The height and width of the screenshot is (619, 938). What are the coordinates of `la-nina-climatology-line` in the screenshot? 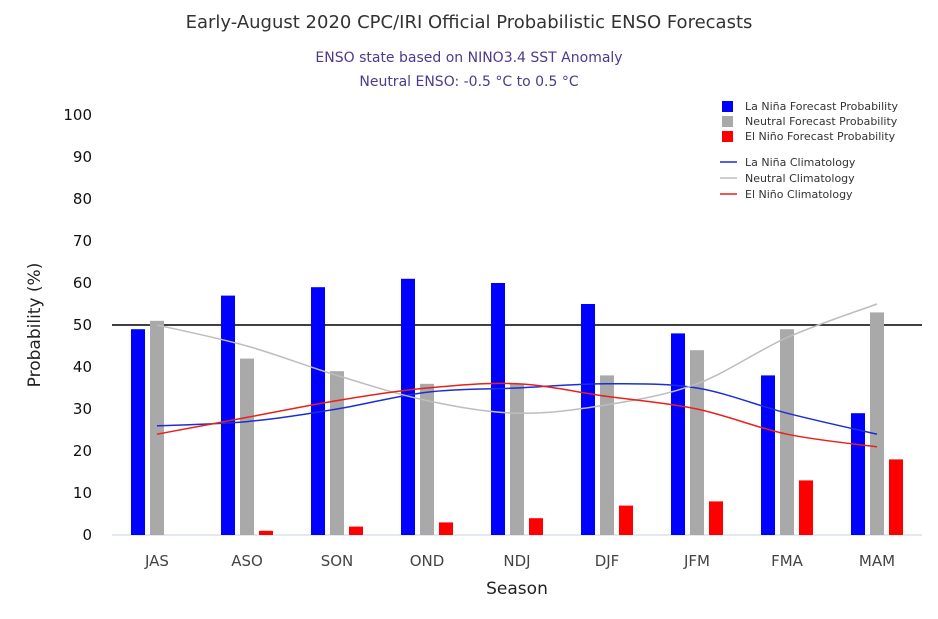 It's located at (517, 409).